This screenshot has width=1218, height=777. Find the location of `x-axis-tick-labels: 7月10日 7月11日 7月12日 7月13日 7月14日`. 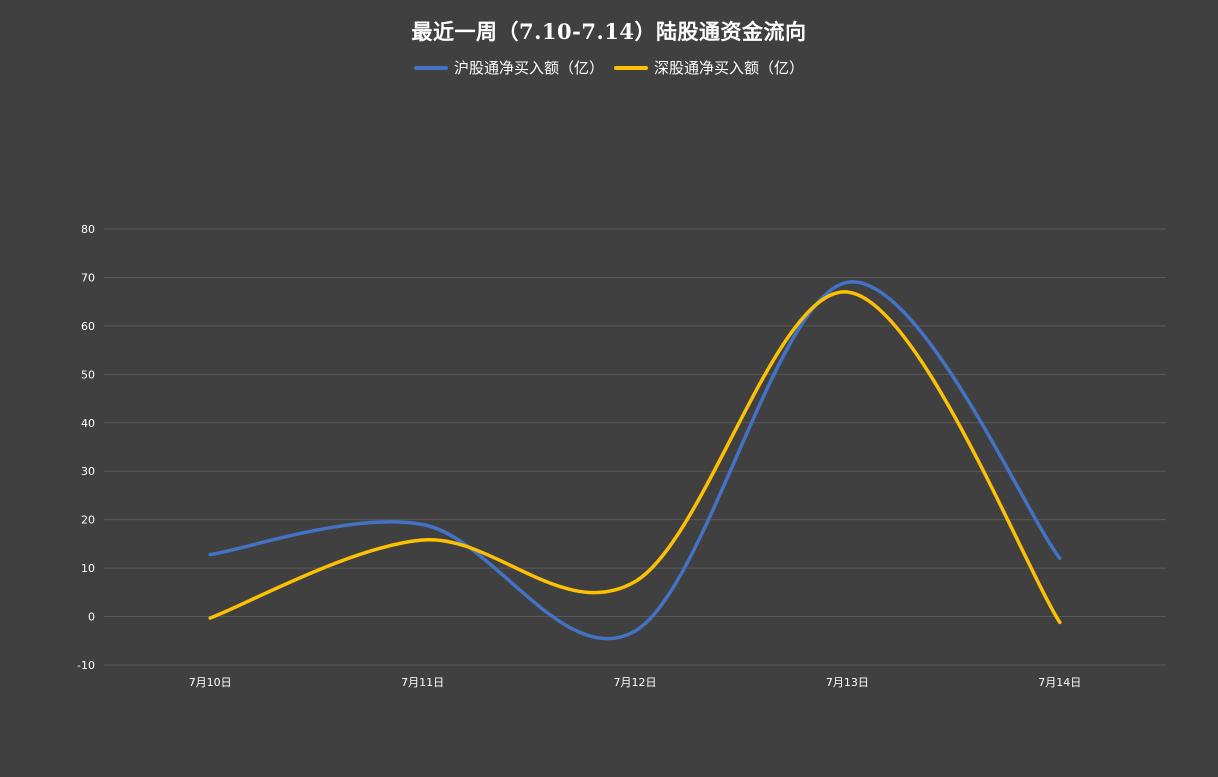

x-axis-tick-labels: 7月10日 7月11日 7月12日 7月13日 7月14日 is located at coordinates (635, 682).